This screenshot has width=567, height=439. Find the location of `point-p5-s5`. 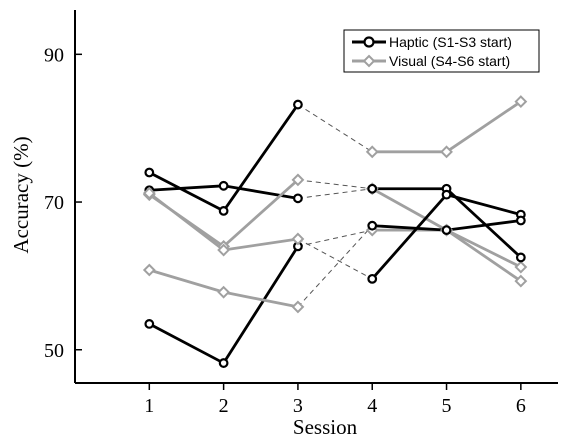

point-p5-s5 is located at coordinates (446, 194).